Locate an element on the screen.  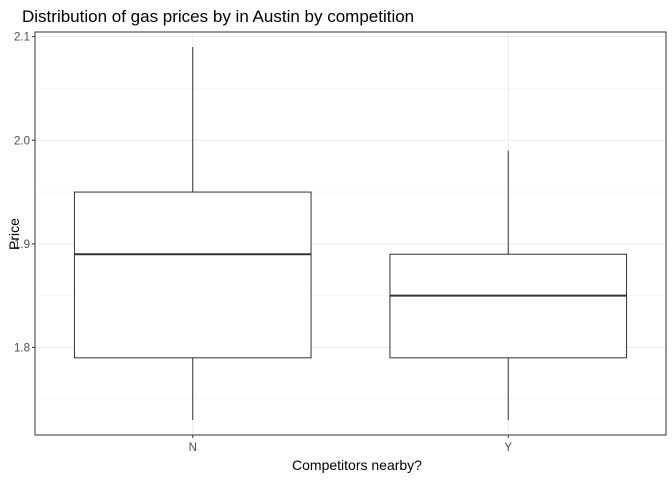
y-tick-label: 2.1 is located at coordinates (22, 38).